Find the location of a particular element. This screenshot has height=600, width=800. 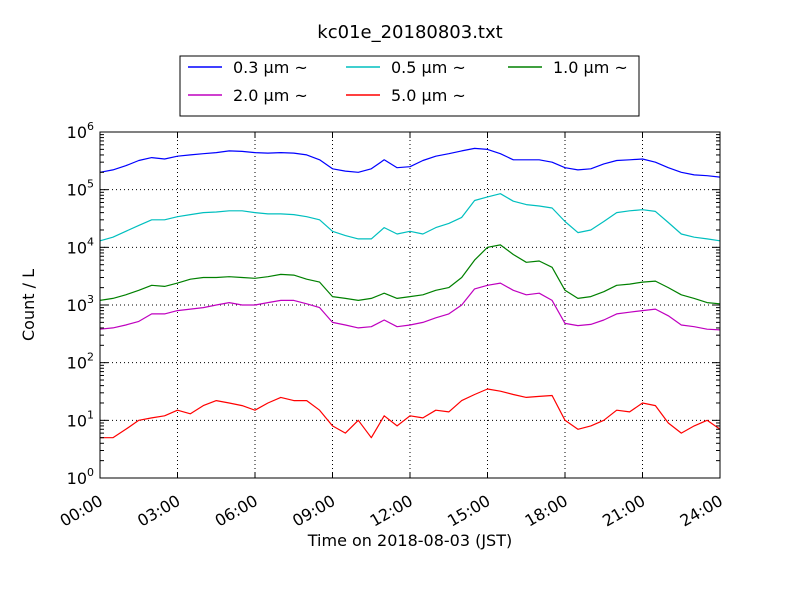

x-tick-label: 06:00 is located at coordinates (236, 511).